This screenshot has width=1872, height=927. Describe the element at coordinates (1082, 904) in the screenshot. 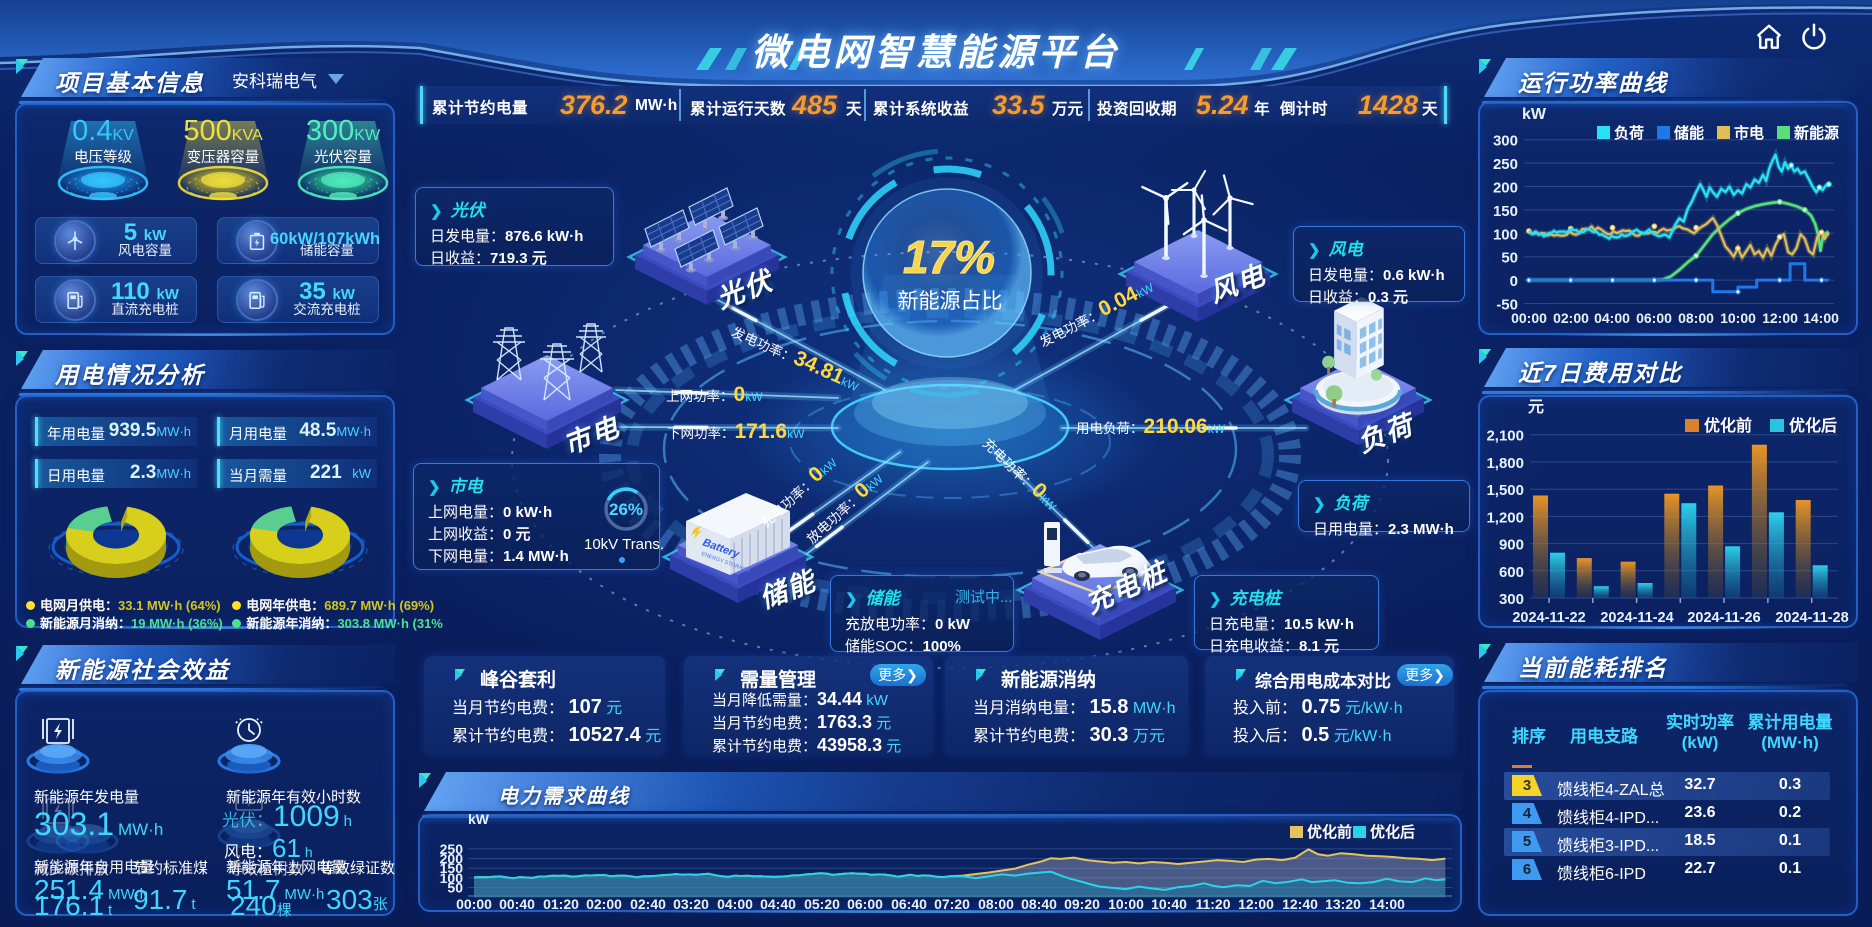

I see `svg-text: 09:20` at that location.